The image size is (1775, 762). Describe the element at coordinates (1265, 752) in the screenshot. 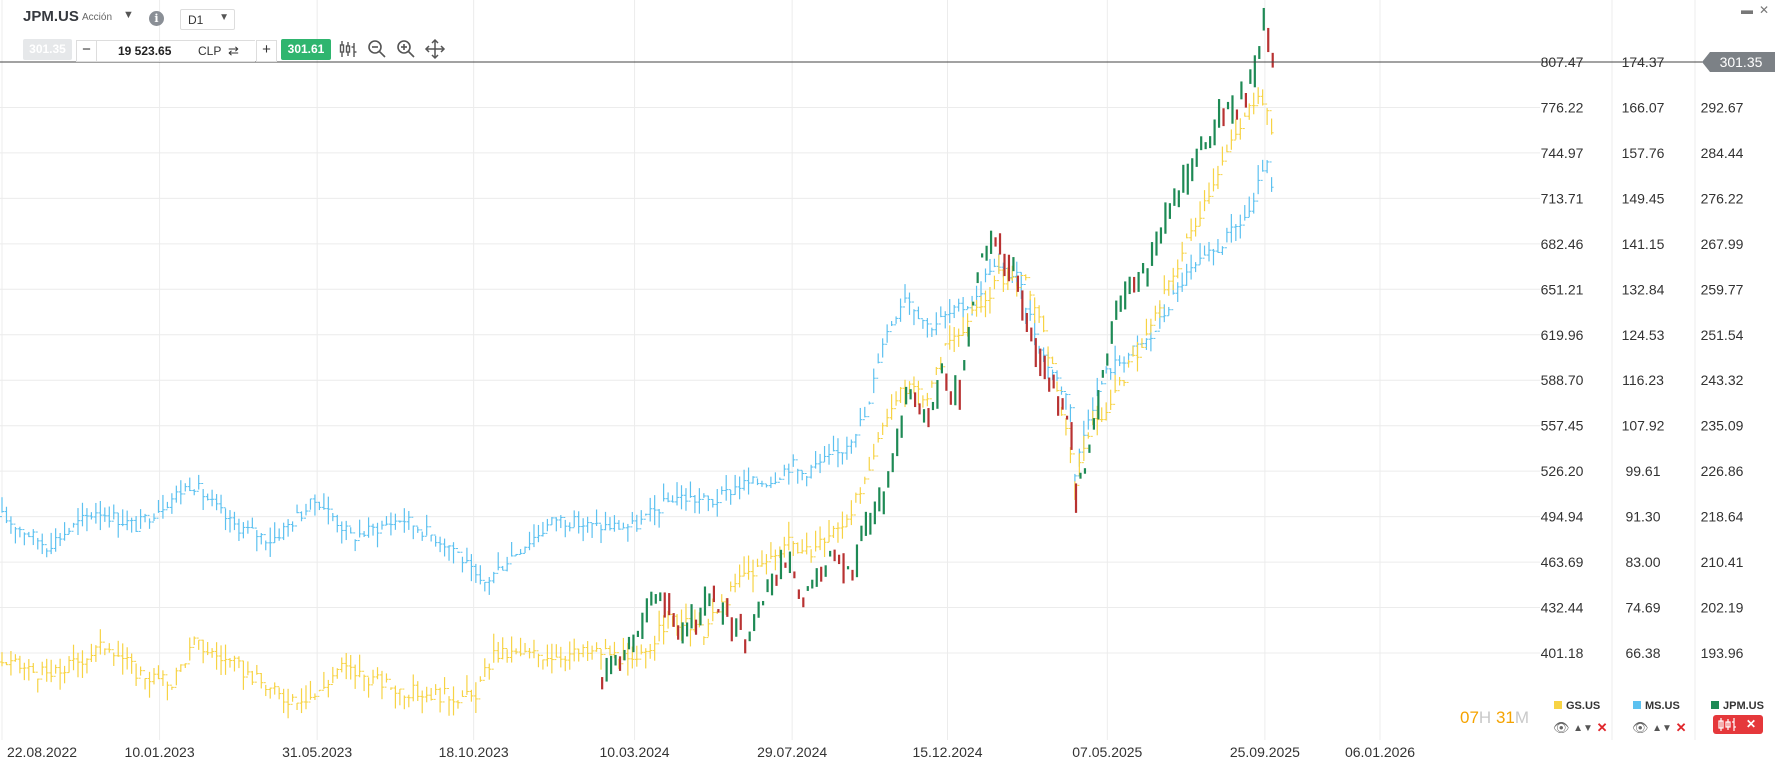

I see `x-tick-label: 25.09.2025` at that location.